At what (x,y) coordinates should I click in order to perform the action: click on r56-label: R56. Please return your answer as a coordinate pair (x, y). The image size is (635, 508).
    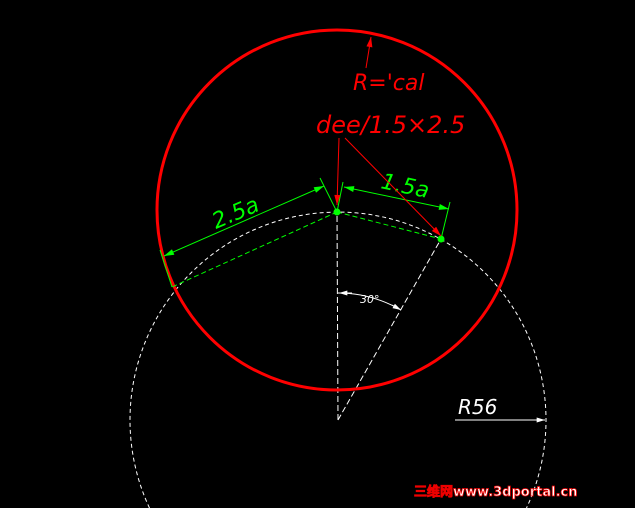
    Looking at the image, I should click on (477, 407).